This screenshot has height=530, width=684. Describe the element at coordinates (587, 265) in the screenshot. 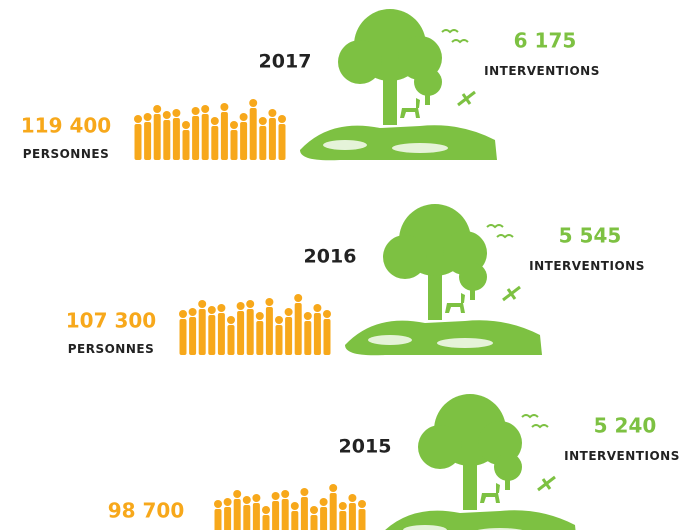

I see `interventions-label: interventions` at that location.